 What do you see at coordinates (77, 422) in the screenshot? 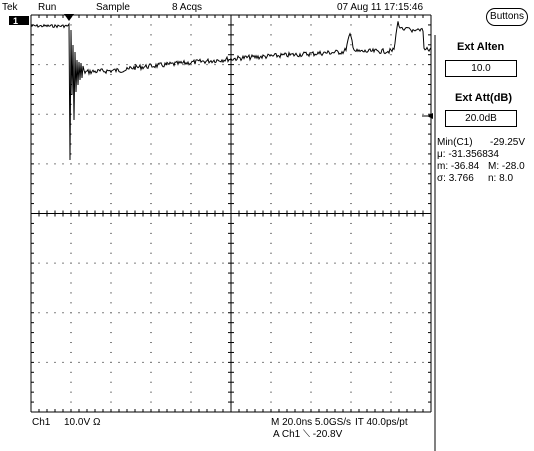
I see `volts-per-div: 10.0V` at bounding box center [77, 422].